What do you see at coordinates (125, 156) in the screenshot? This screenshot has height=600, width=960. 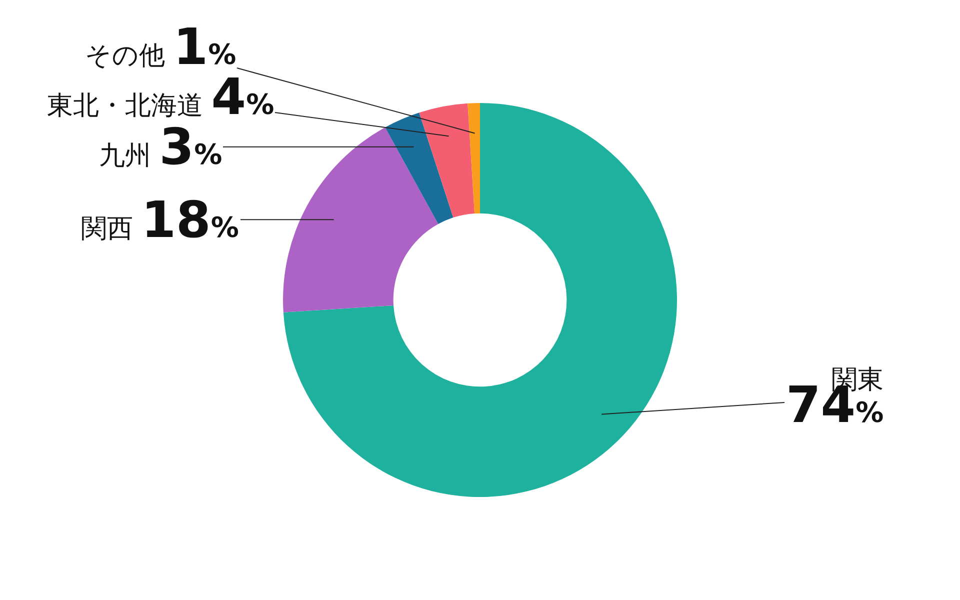 I see `slice-label: 九州` at bounding box center [125, 156].